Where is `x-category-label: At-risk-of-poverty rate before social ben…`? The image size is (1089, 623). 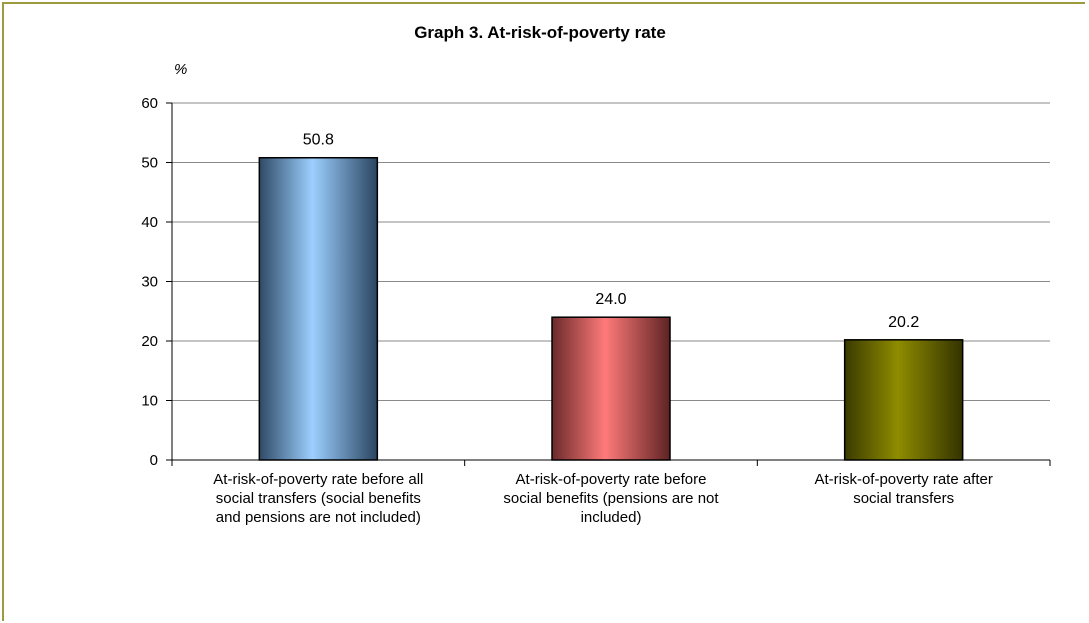
x-category-label: At-risk-of-poverty rate before social ben… is located at coordinates (611, 498).